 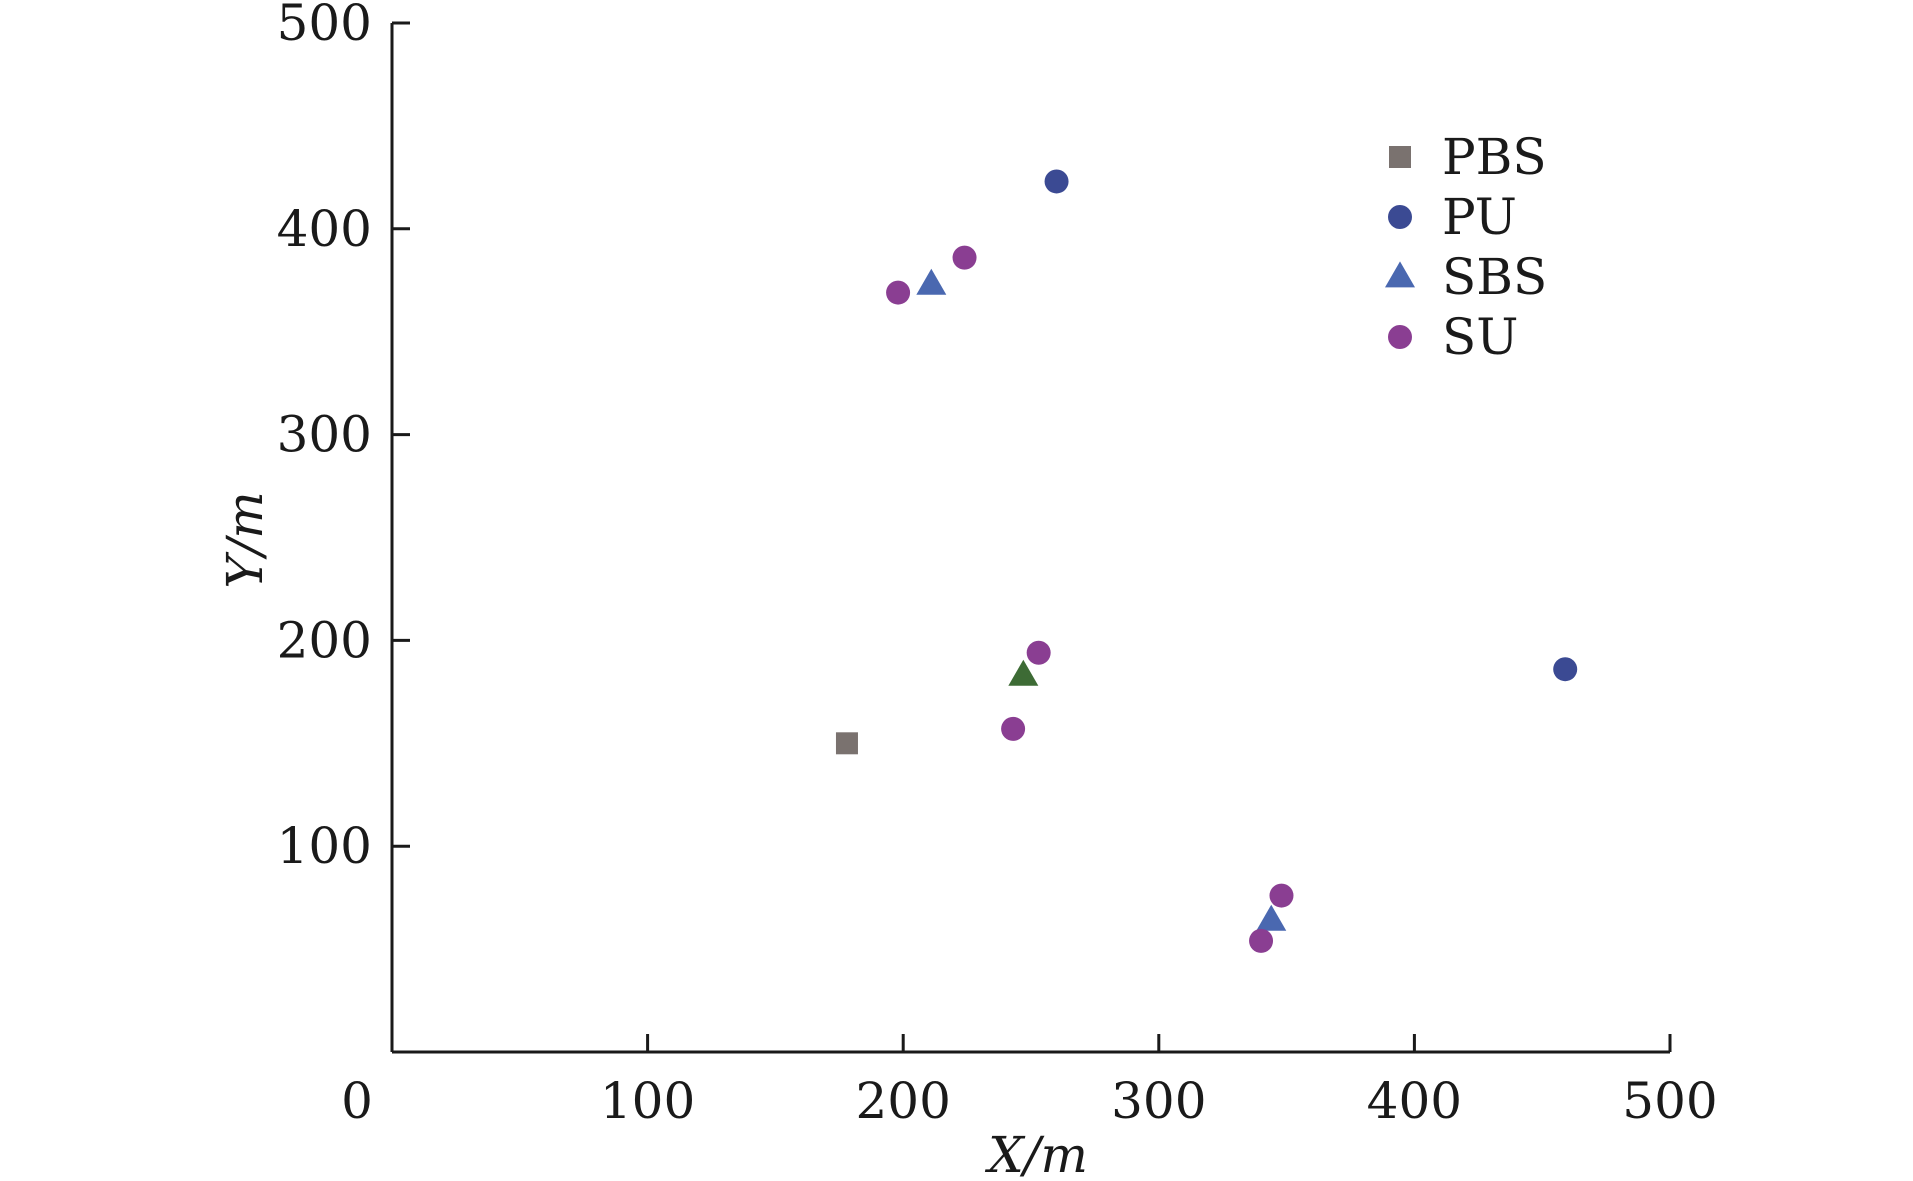 I want to click on legend-marker-pu, so click(x=1400, y=217).